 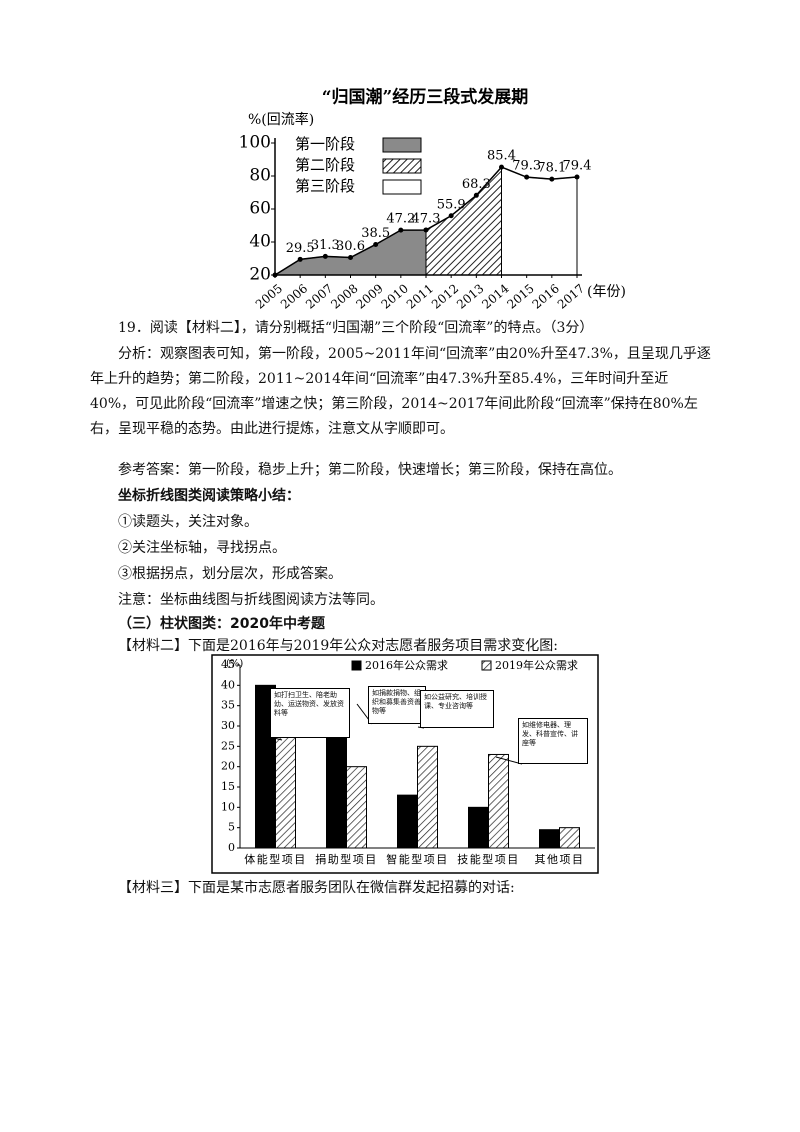 What do you see at coordinates (571, 296) in the screenshot?
I see `x-tick-label: 2017` at bounding box center [571, 296].